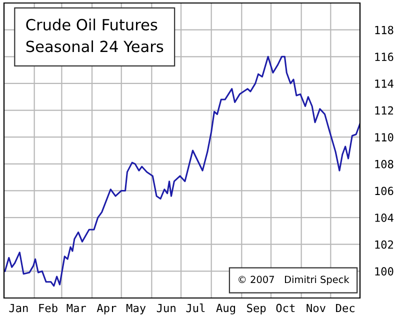 The height and width of the screenshot is (323, 406). Describe the element at coordinates (384, 191) in the screenshot. I see `y-tick-label: 106` at that location.